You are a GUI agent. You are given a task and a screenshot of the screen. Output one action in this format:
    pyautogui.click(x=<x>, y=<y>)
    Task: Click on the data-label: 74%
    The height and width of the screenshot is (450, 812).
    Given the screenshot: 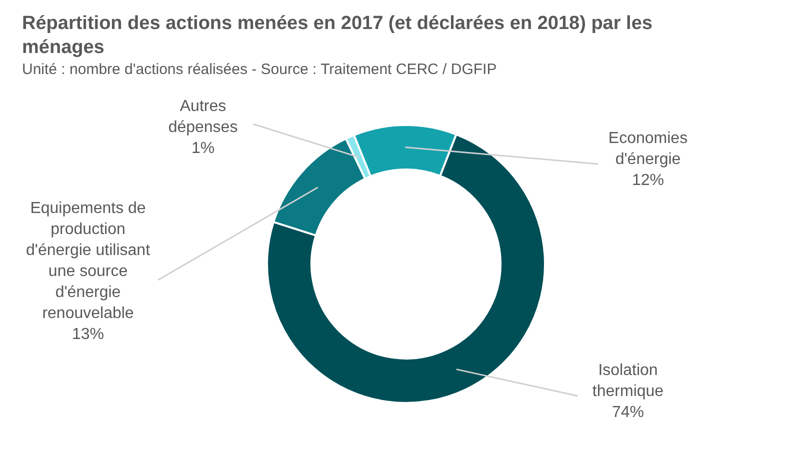 What is the action you would take?
    pyautogui.click(x=628, y=412)
    